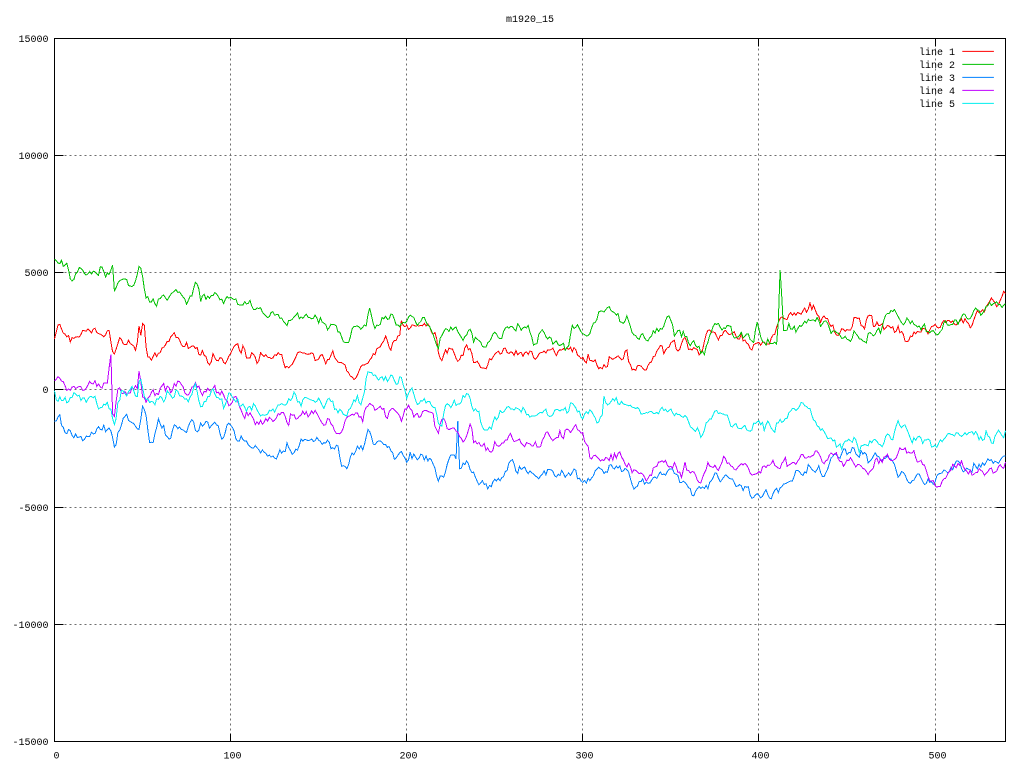 The width and height of the screenshot is (1024, 773). I want to click on svg-text: 15000, so click(33, 40).